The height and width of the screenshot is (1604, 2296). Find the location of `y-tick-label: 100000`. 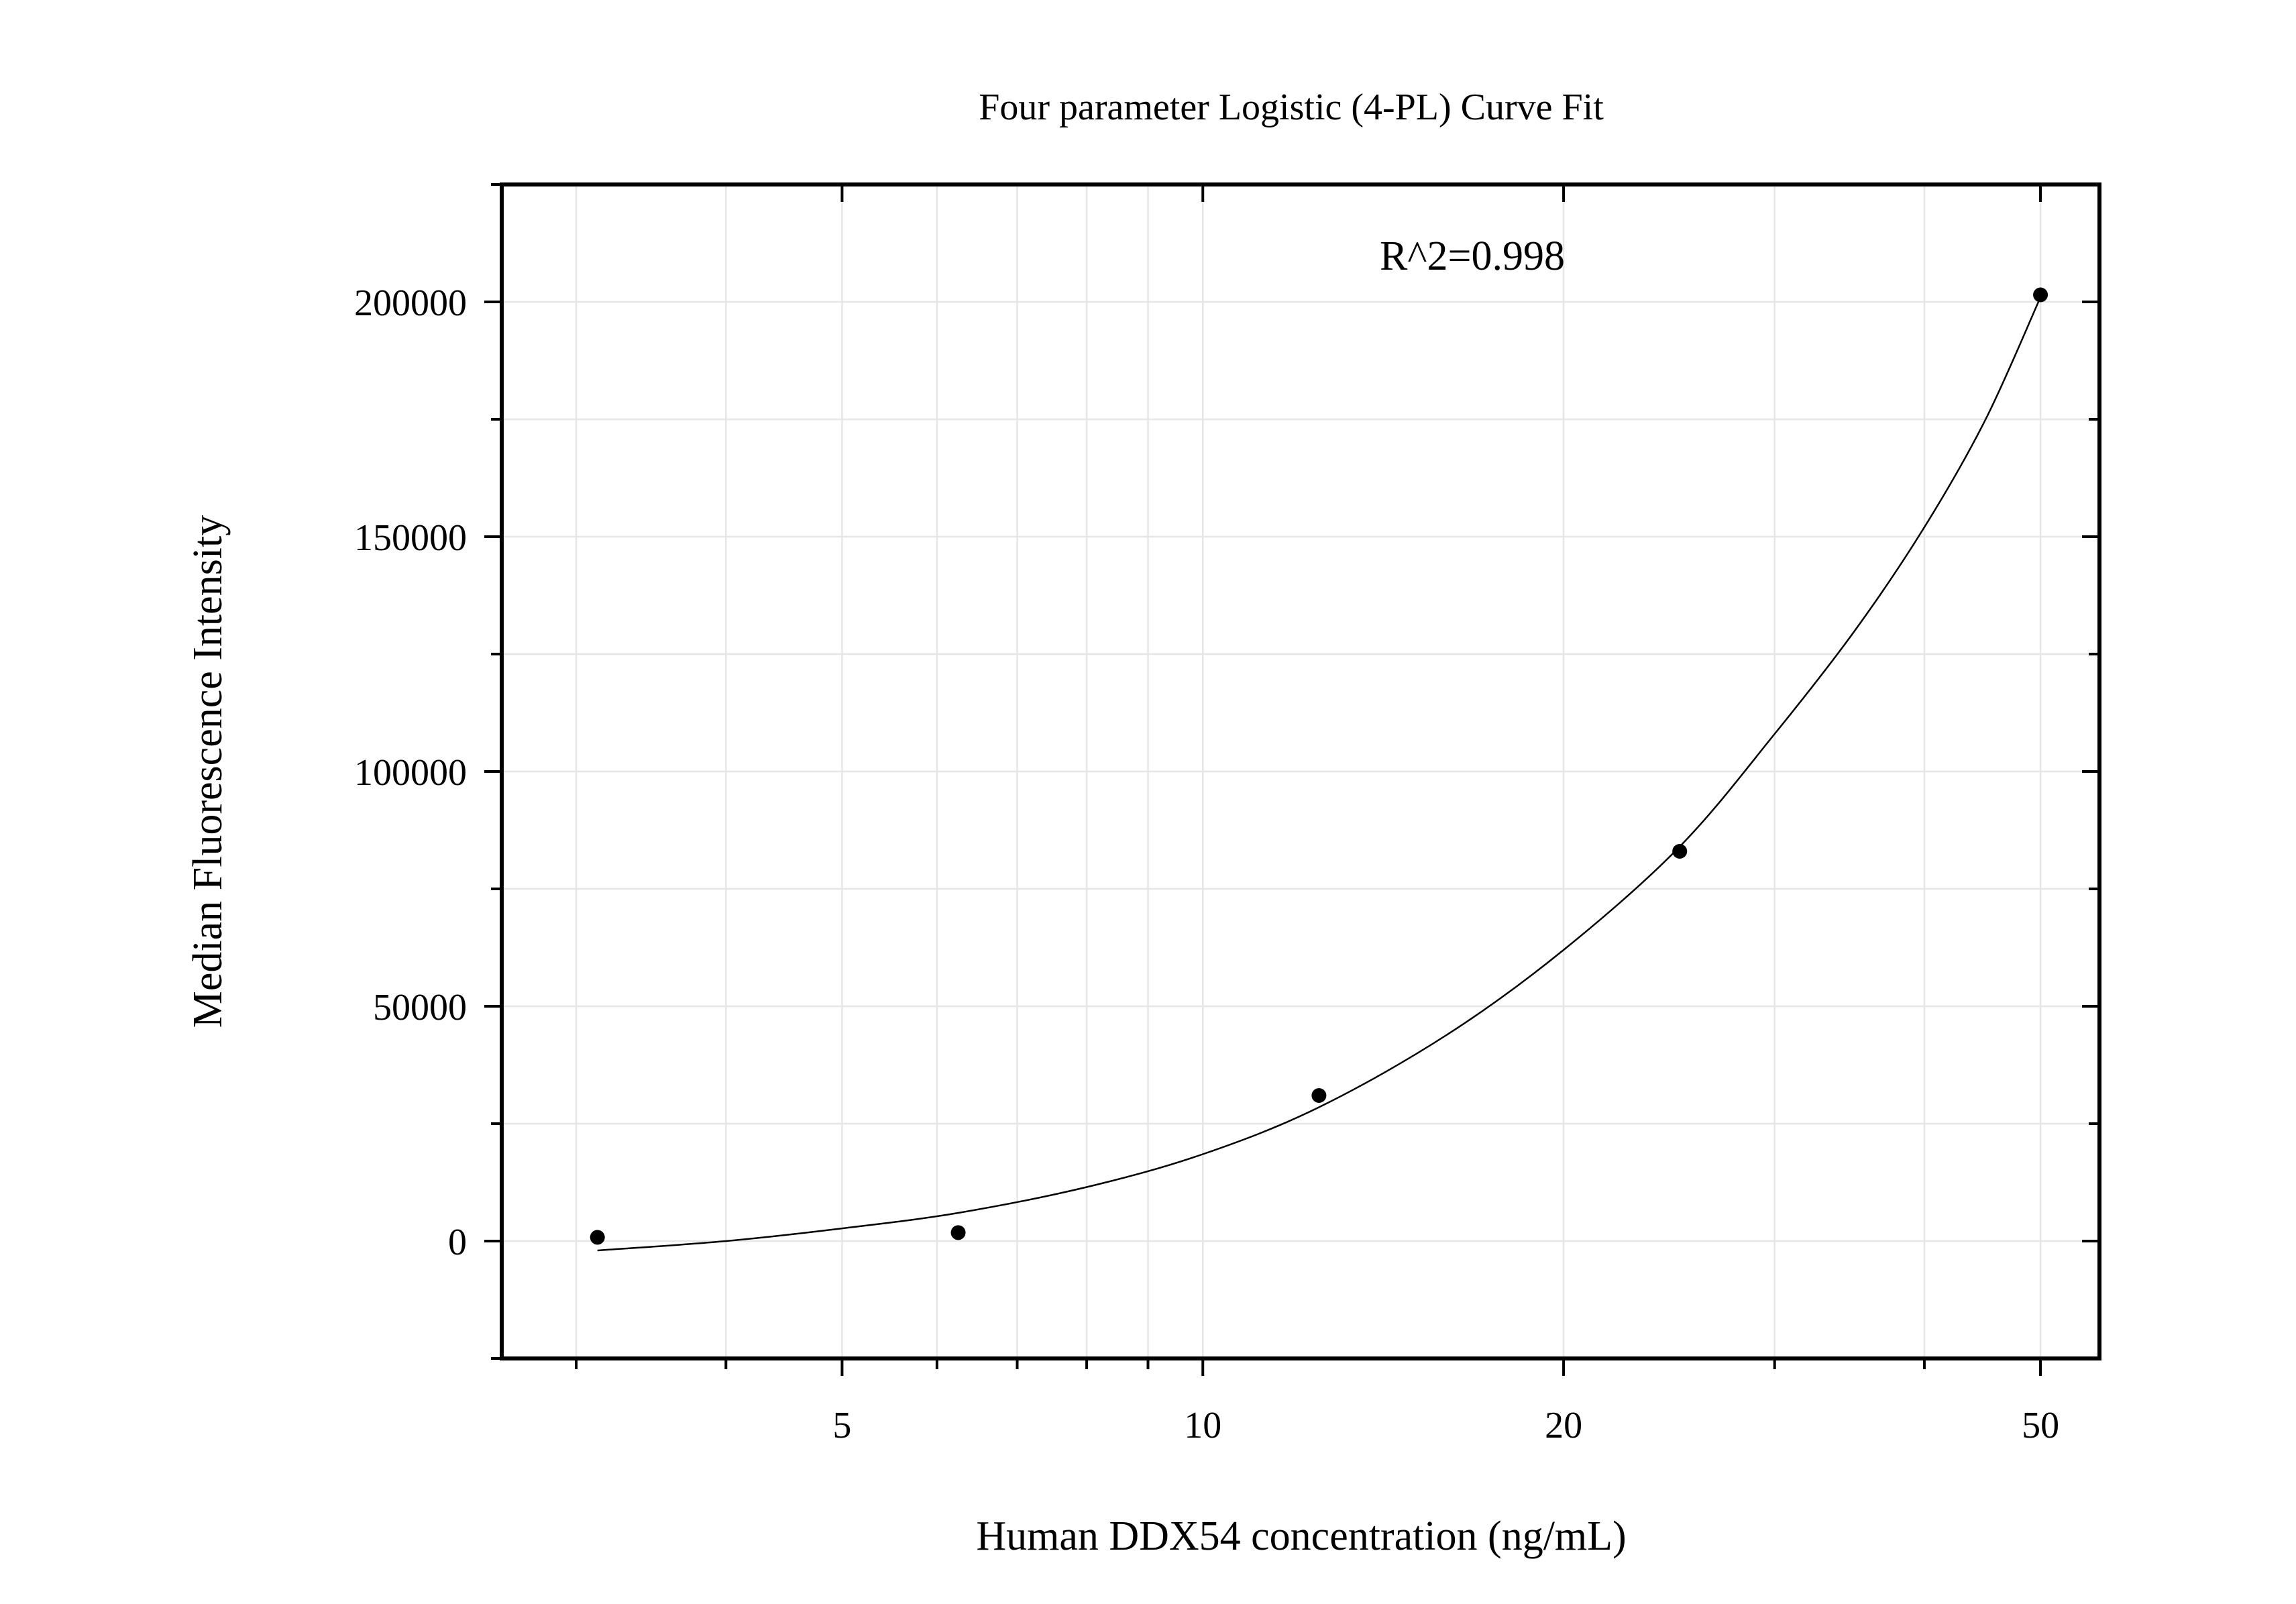

y-tick-label: 100000 is located at coordinates (410, 773).